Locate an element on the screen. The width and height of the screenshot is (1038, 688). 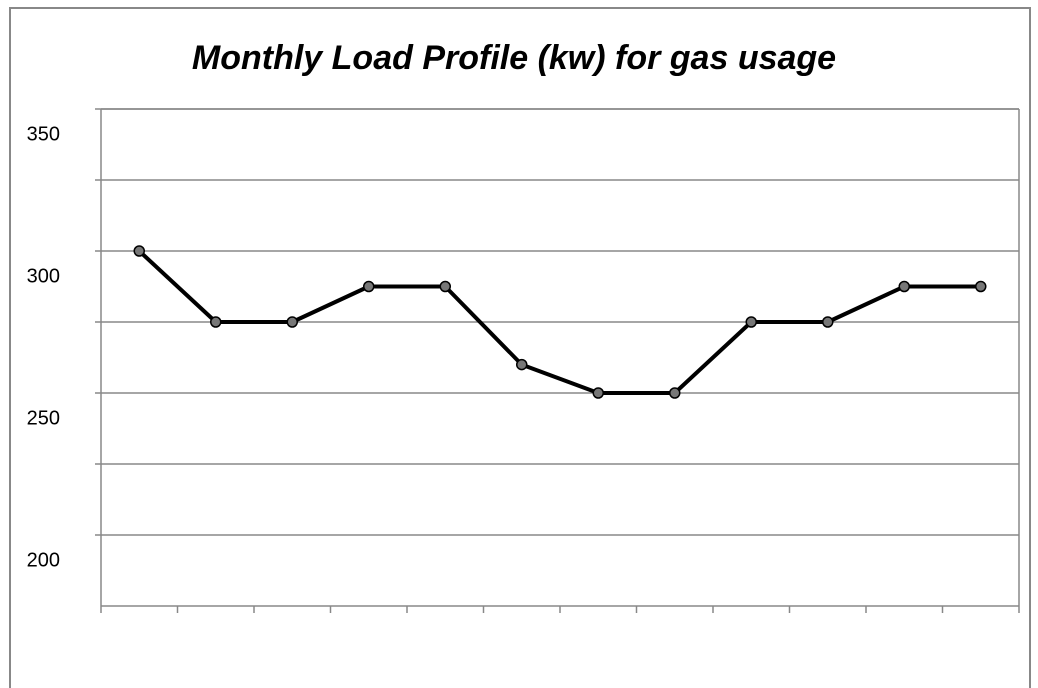
y-tick-label: 250 is located at coordinates (43, 418).